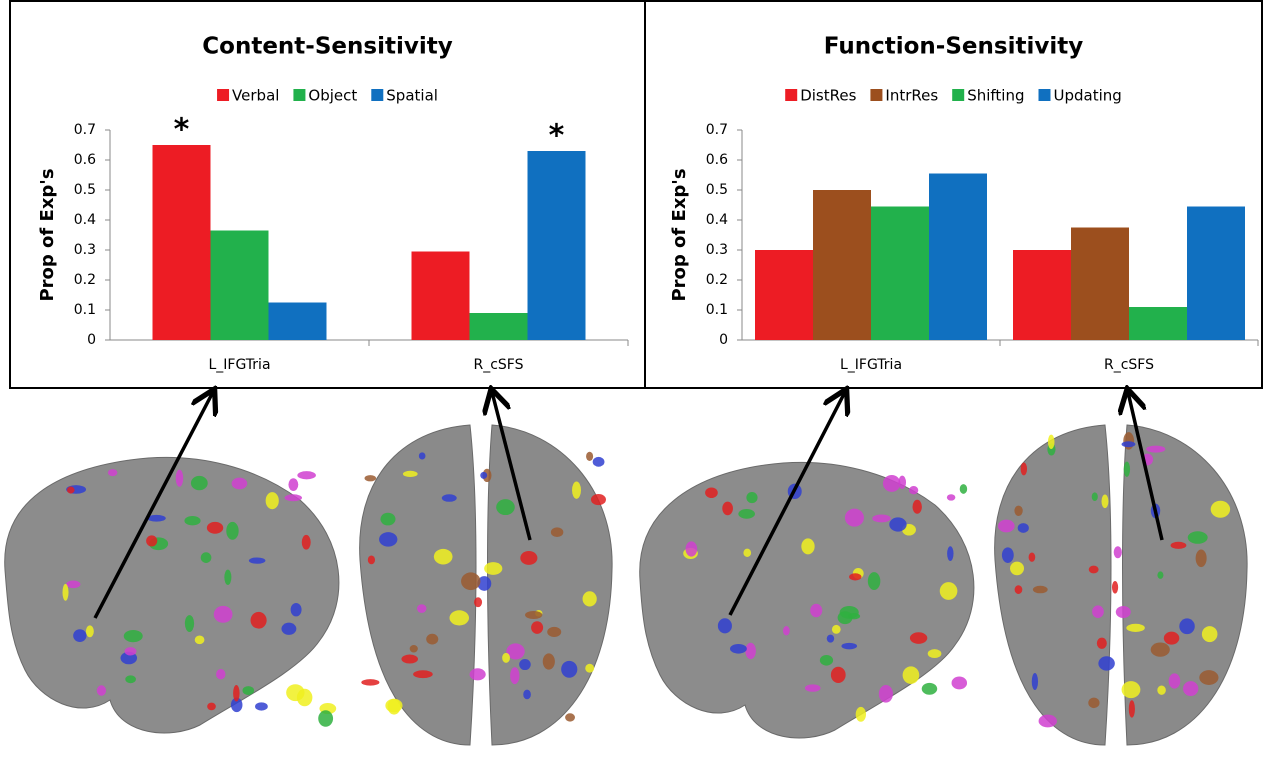 This screenshot has height=760, width=1270. I want to click on y-axis-label: Prop of Exp's, so click(47, 234).